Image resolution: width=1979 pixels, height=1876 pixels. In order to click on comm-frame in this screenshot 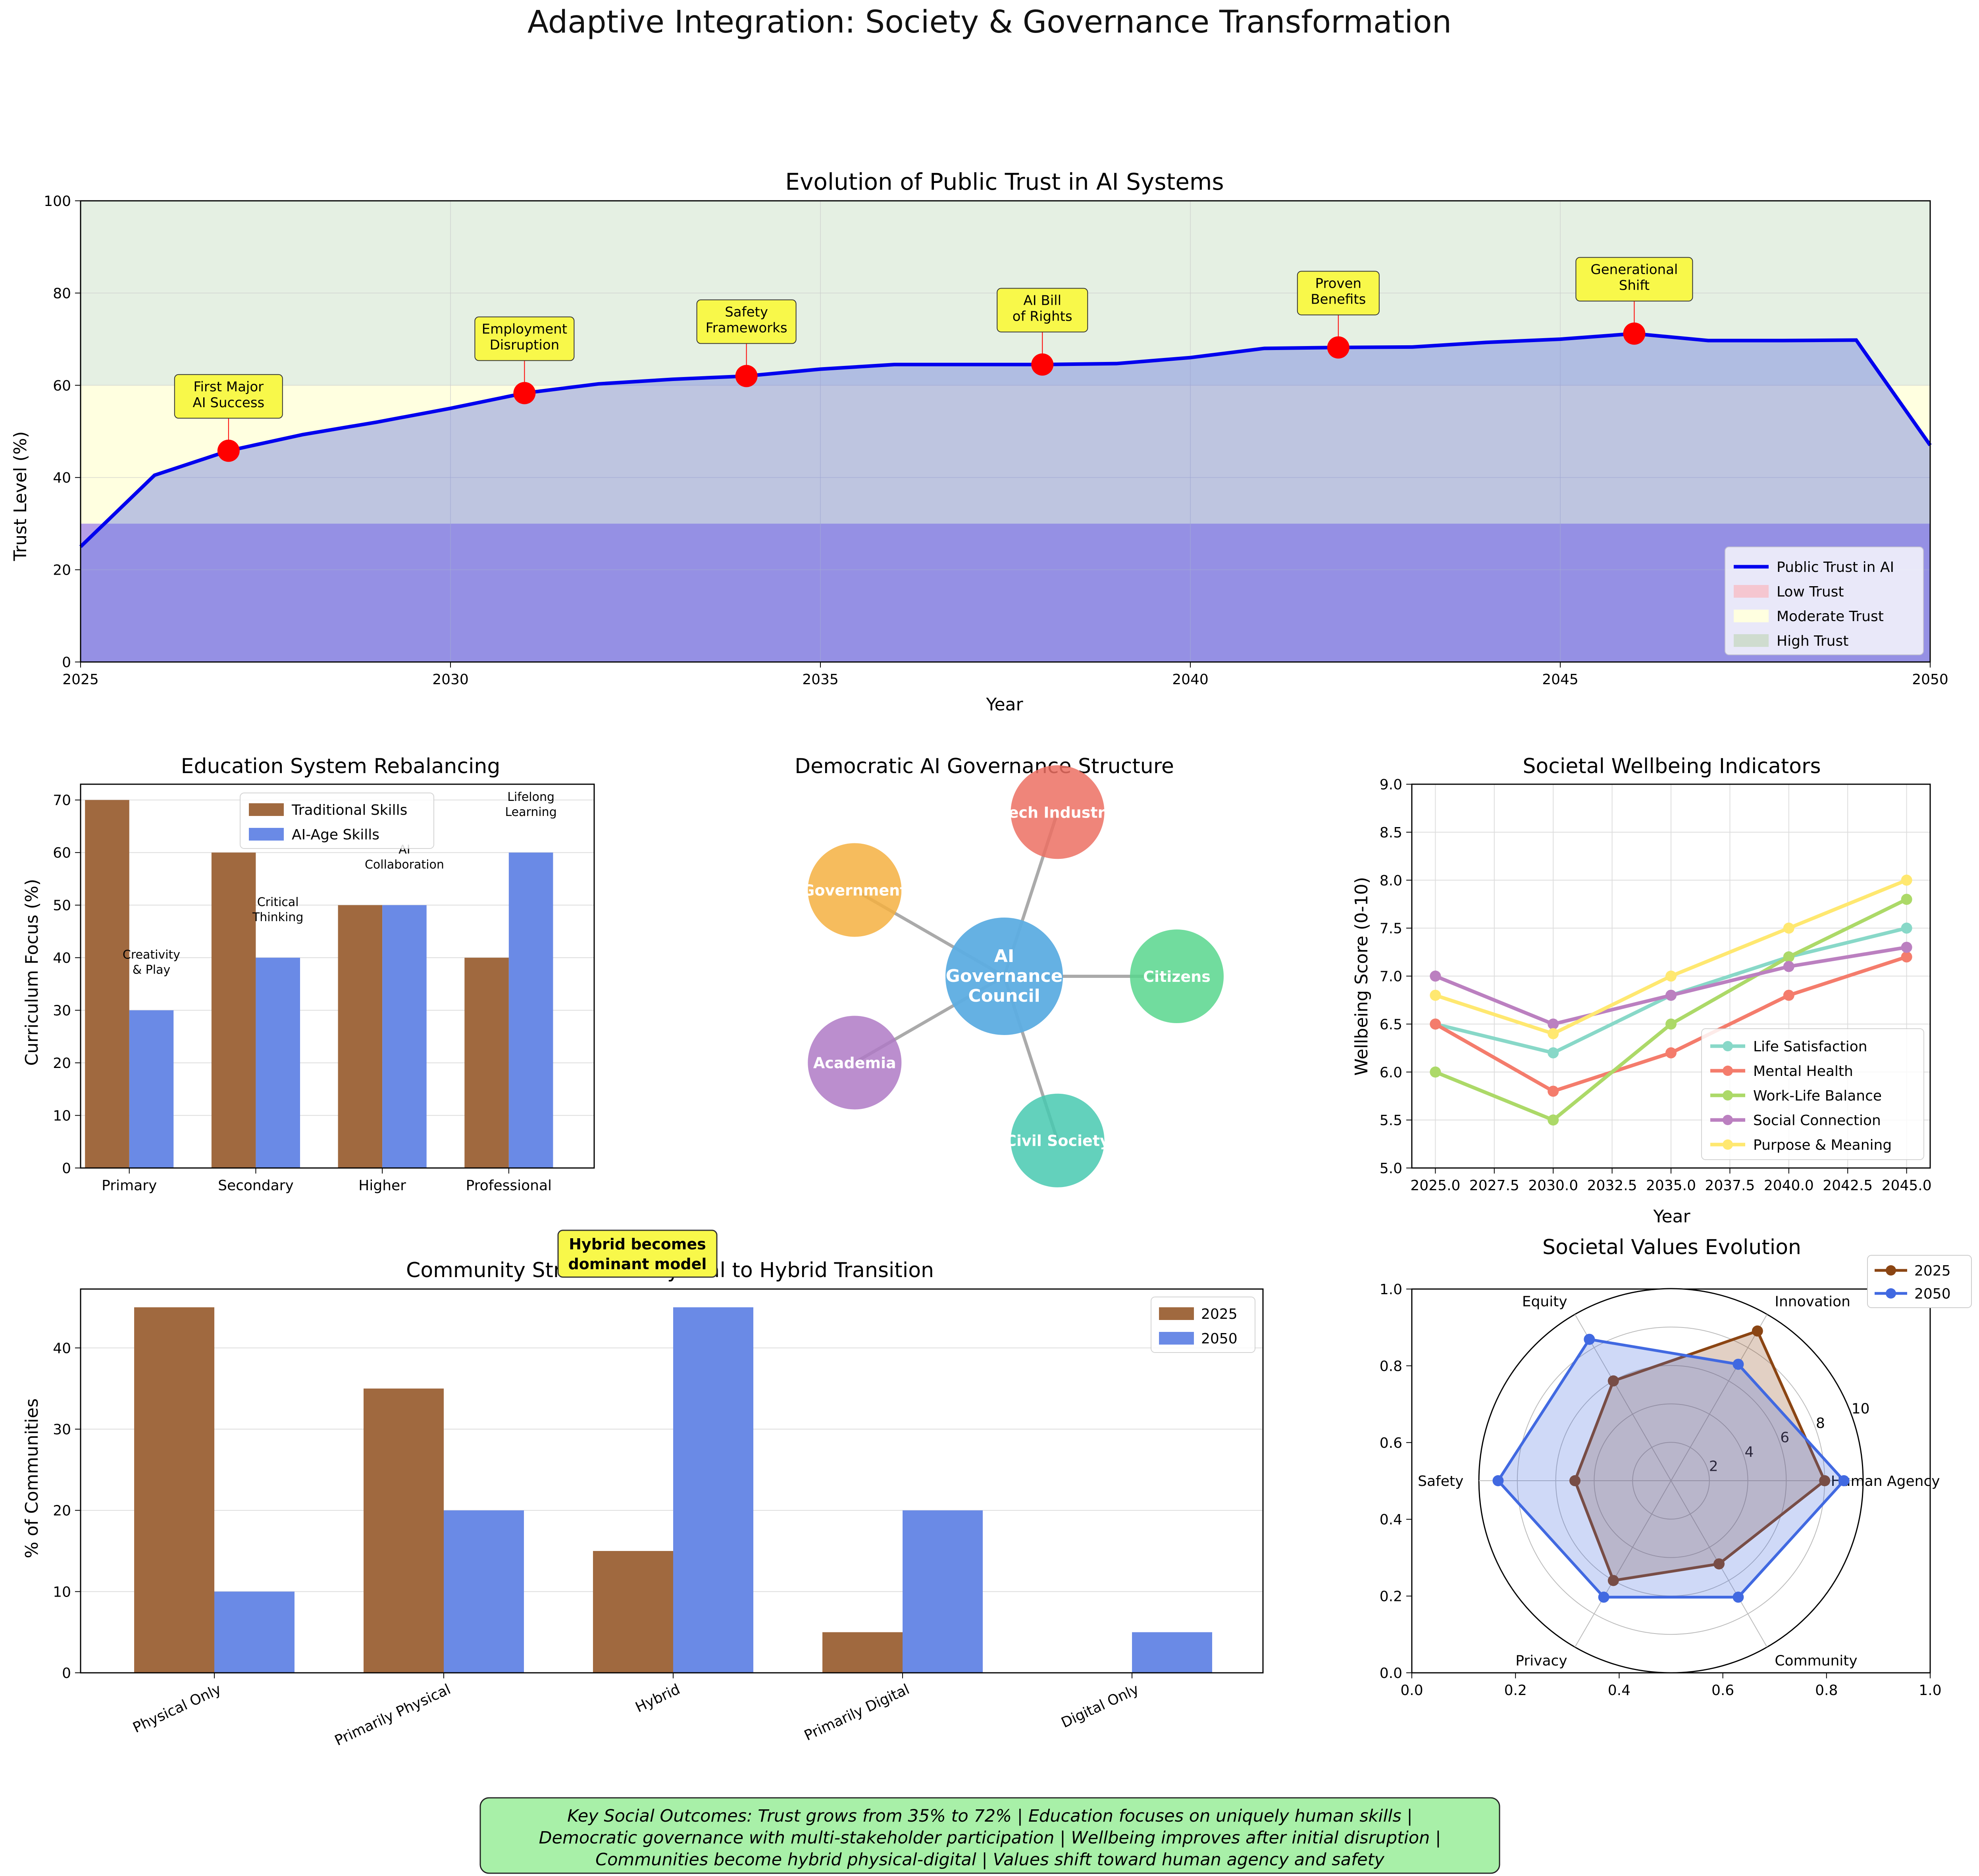, I will do `click(672, 1481)`.